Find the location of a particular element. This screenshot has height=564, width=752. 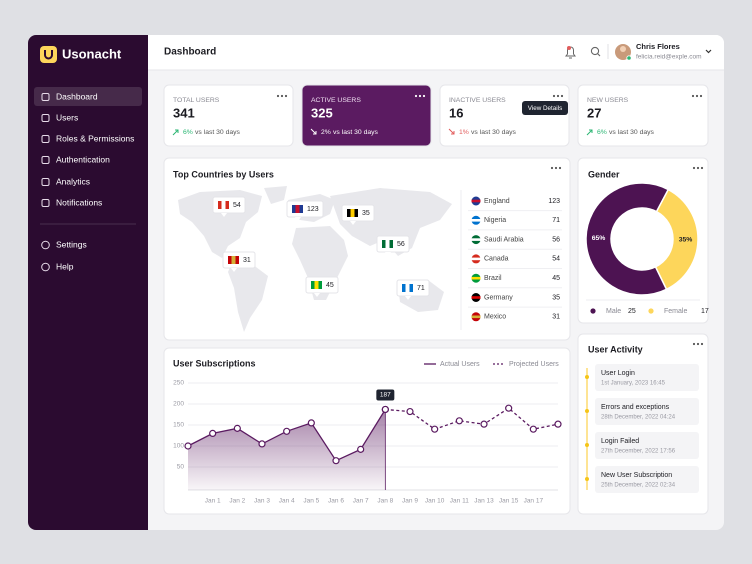

nav-item: Notifications is located at coordinates (79, 202).